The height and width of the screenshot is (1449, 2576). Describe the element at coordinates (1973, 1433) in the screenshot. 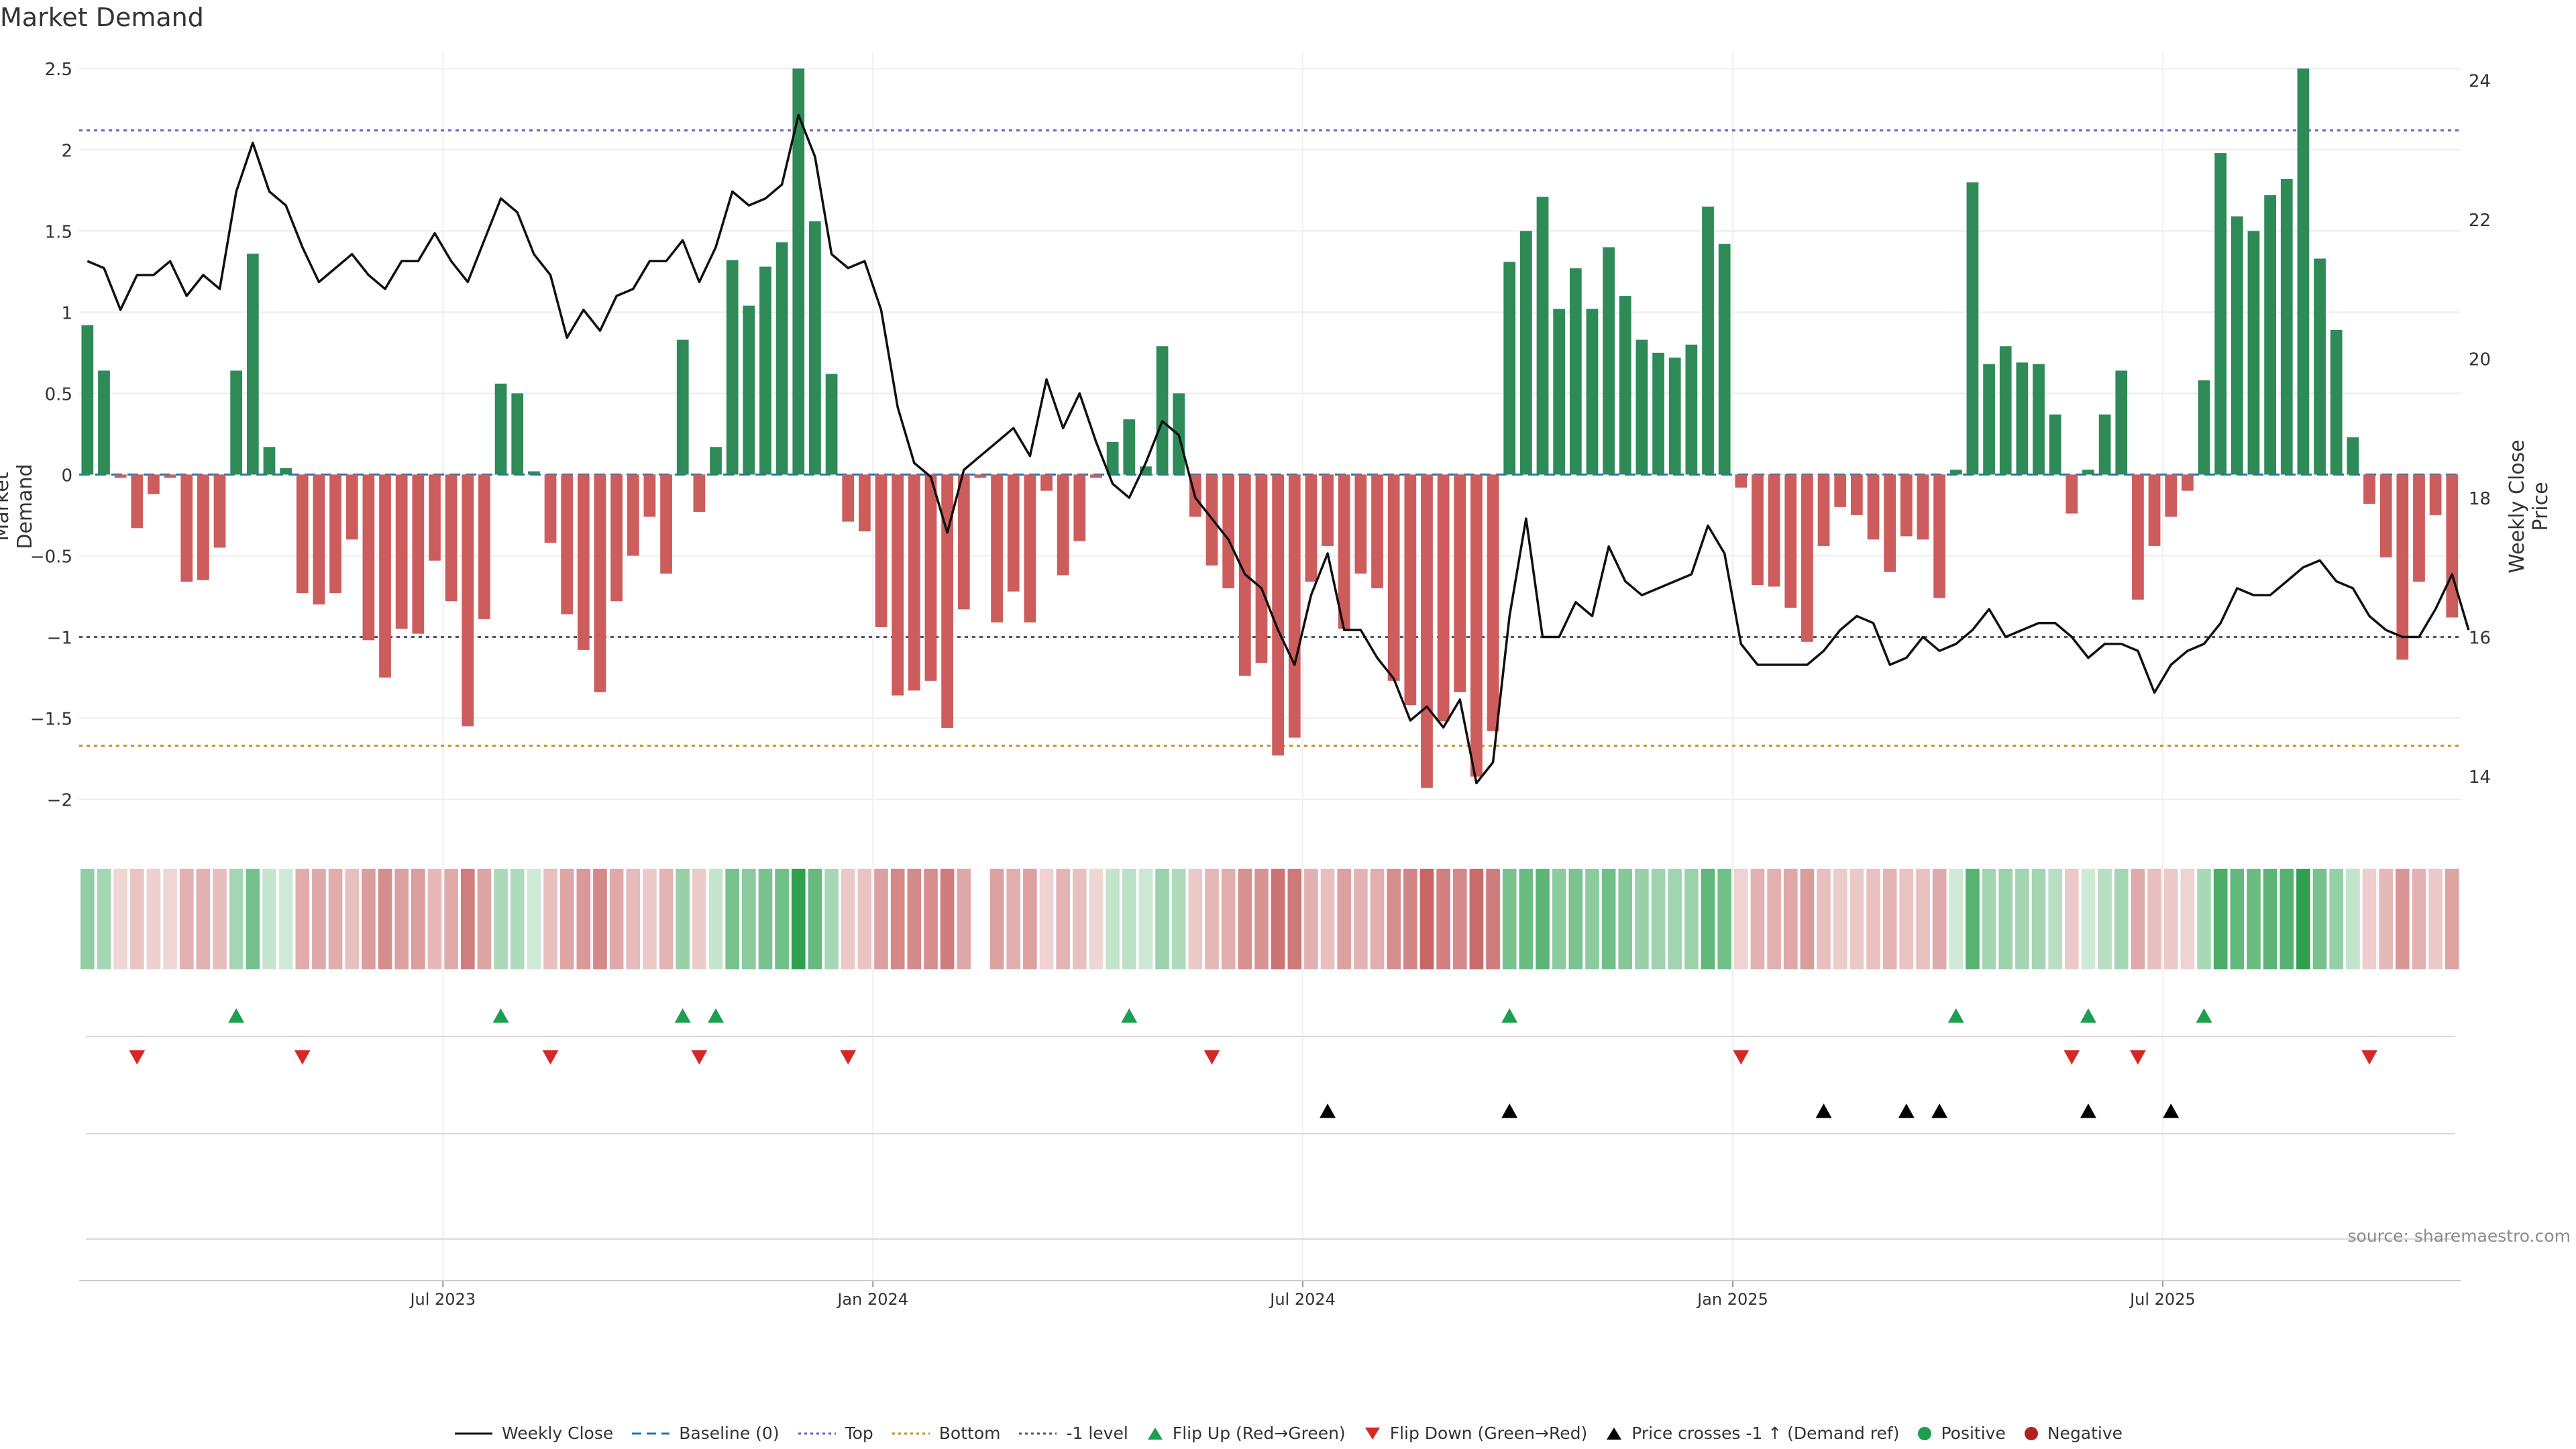

I see `legend-label: Positive` at that location.